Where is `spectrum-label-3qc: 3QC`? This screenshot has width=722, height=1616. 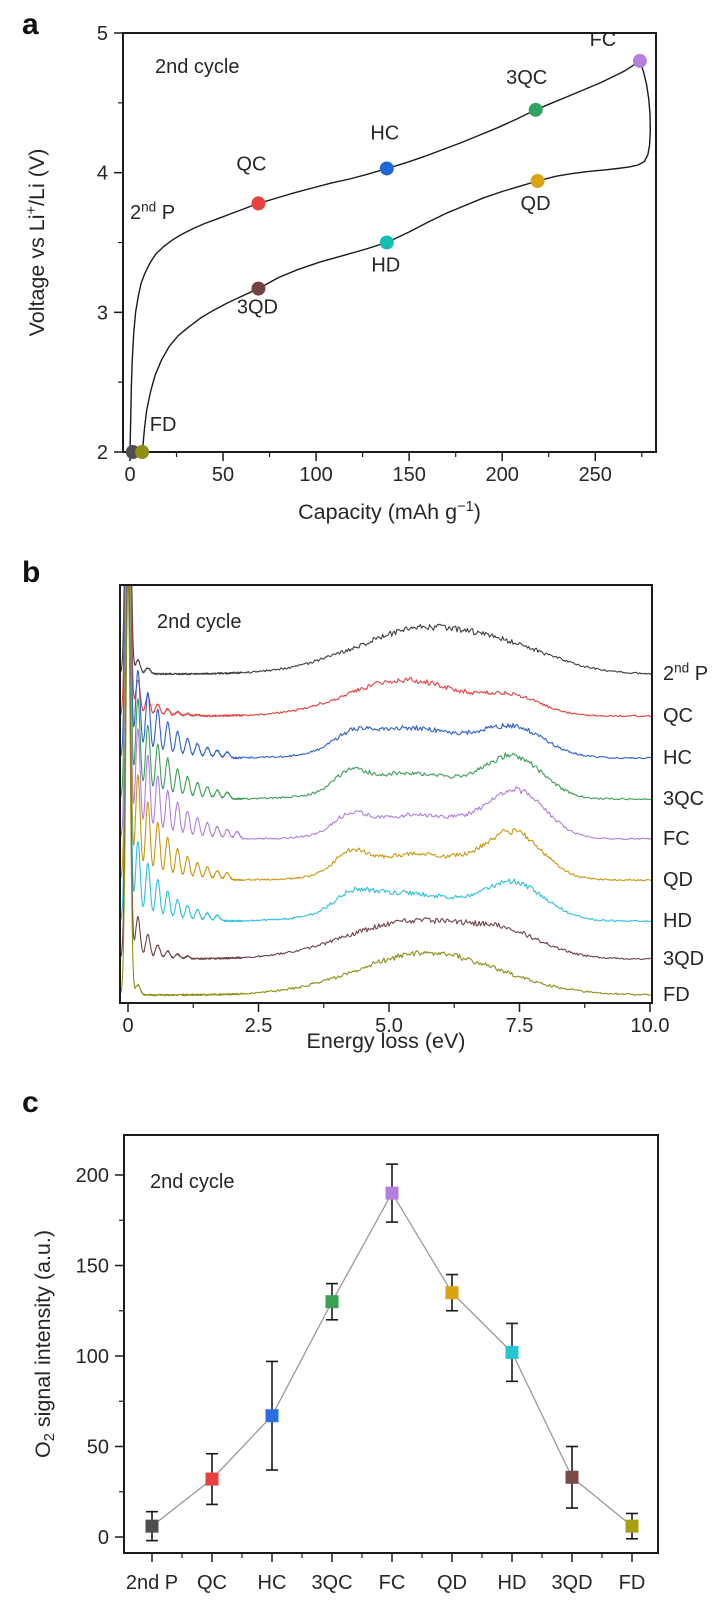
spectrum-label-3qc: 3QC is located at coordinates (683, 799).